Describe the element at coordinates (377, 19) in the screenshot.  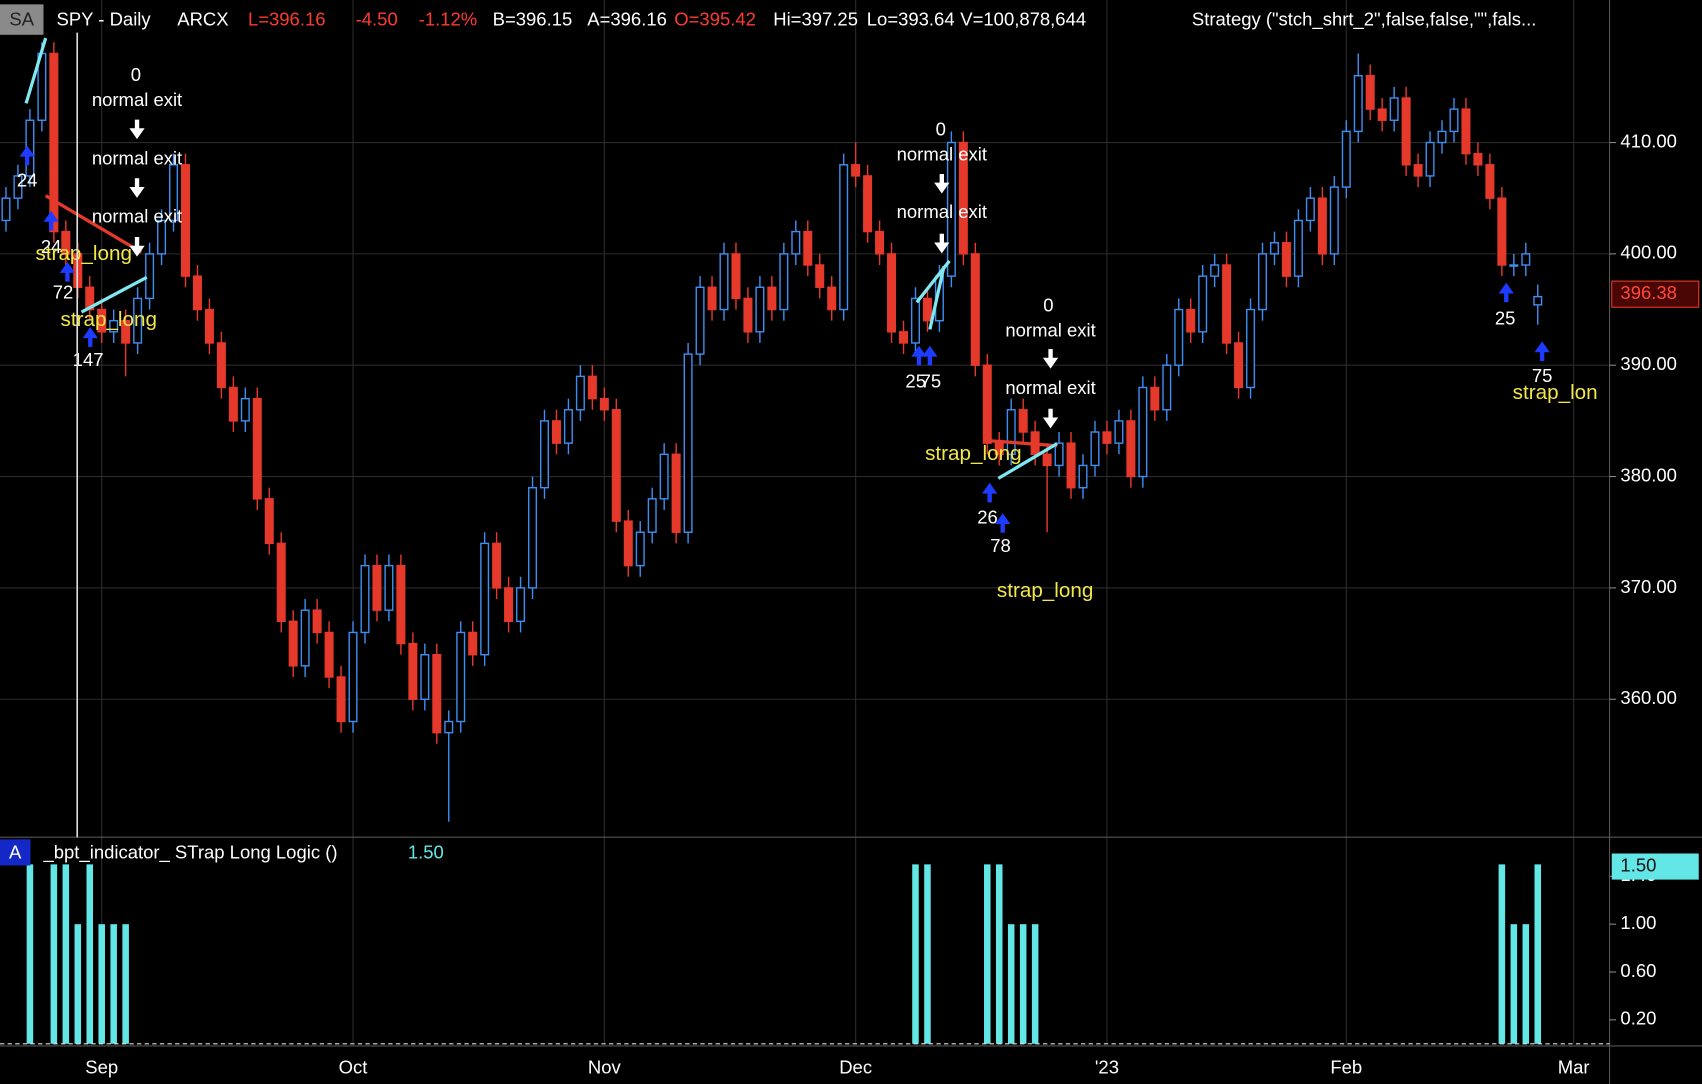
I see `header-item: -4.50` at that location.